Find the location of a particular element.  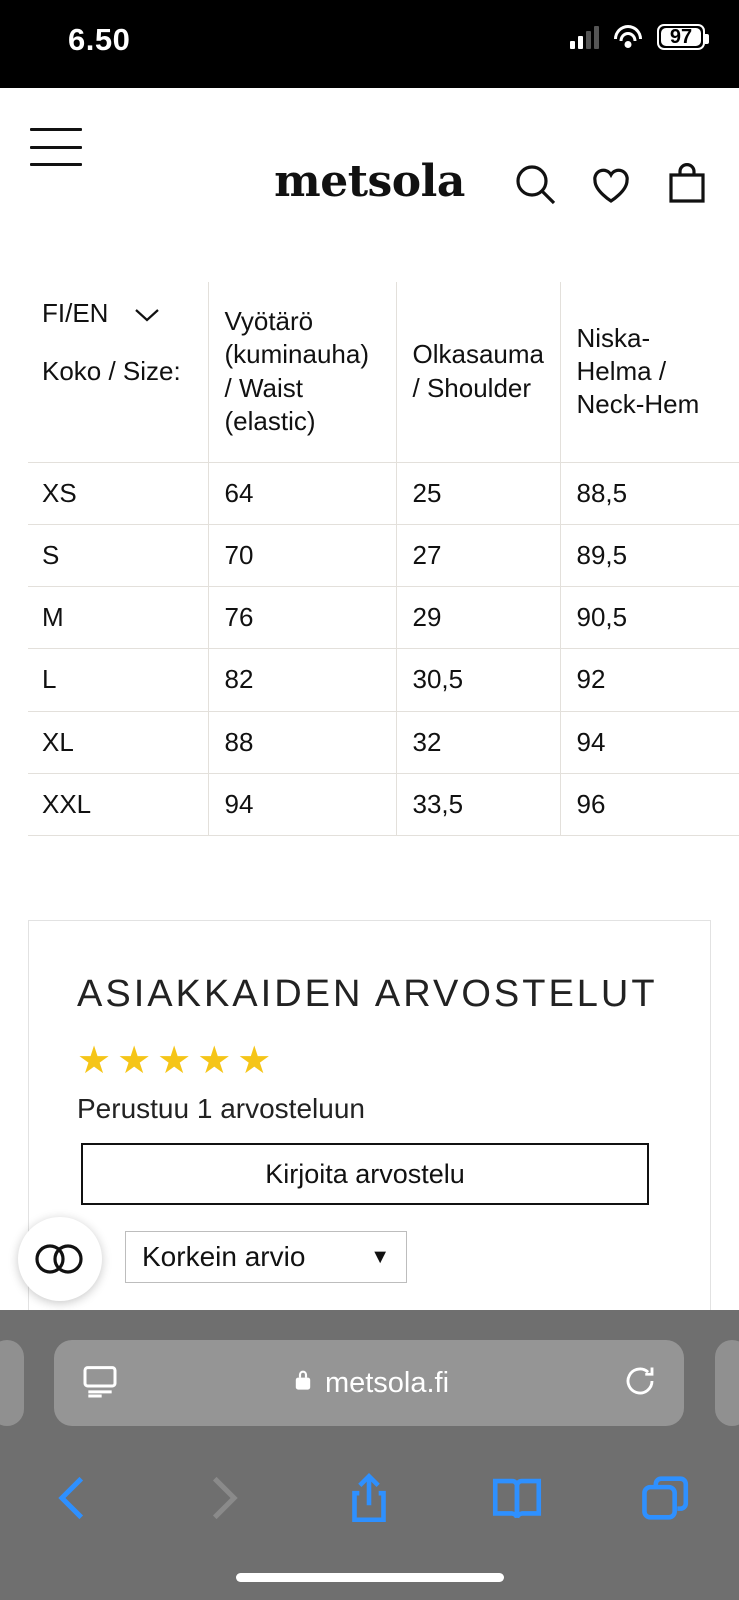

cell-waist: 64 is located at coordinates (302, 493).